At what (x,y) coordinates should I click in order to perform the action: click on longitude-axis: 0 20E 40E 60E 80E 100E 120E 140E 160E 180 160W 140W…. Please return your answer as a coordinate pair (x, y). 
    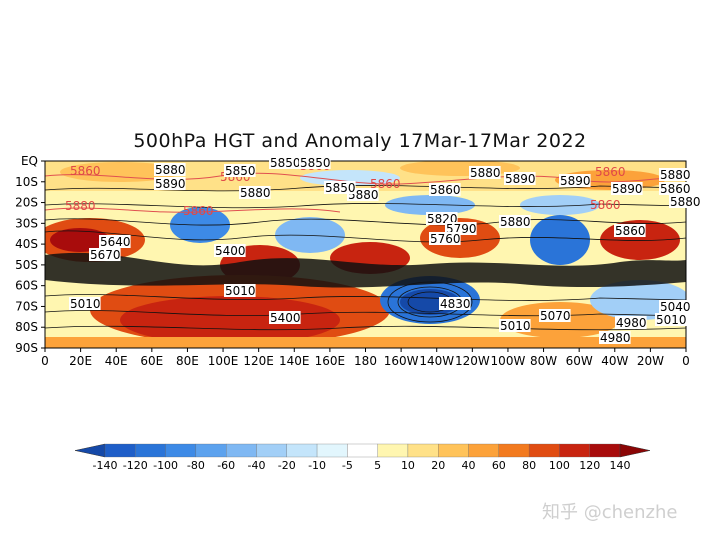
    Looking at the image, I should click on (365, 358).